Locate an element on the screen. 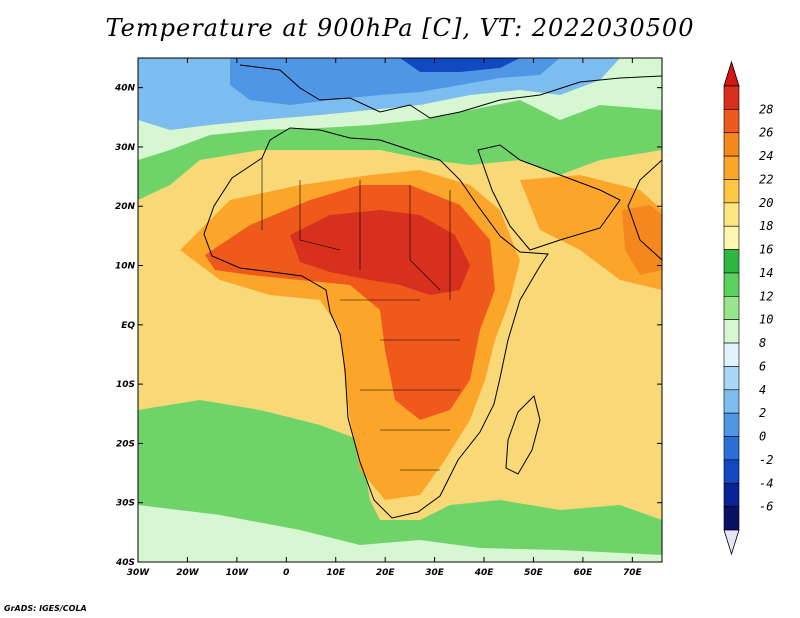 The height and width of the screenshot is (618, 800). india-coastline is located at coordinates (644, 210).